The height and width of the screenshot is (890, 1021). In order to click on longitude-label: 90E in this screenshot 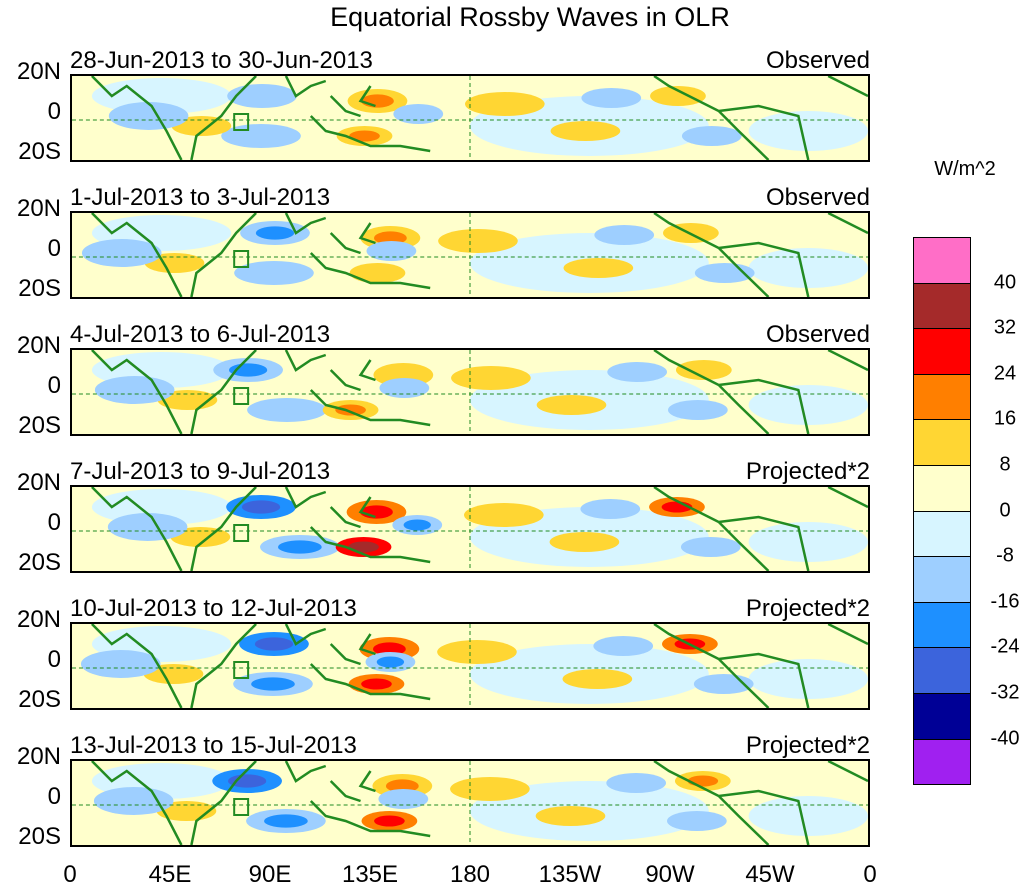, I will do `click(270, 874)`.